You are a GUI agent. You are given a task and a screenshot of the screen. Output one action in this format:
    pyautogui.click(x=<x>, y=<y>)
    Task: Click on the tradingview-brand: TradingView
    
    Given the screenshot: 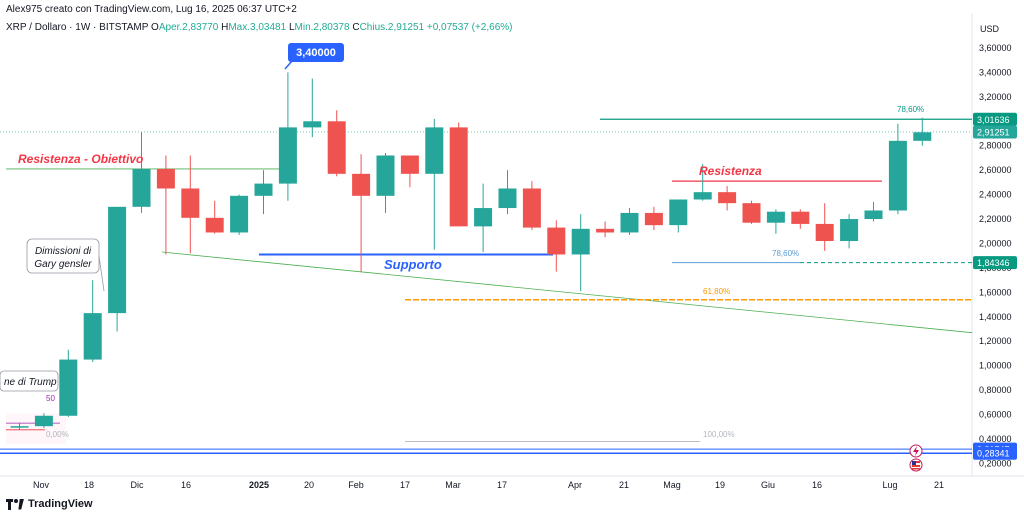 What is the action you would take?
    pyautogui.click(x=60, y=504)
    